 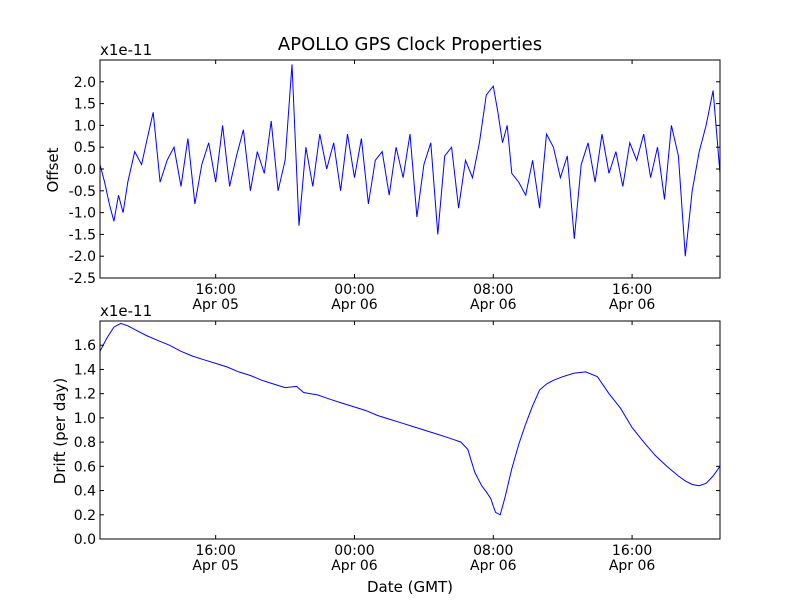 I want to click on drift-ytick-label: 1.0, so click(x=85, y=419).